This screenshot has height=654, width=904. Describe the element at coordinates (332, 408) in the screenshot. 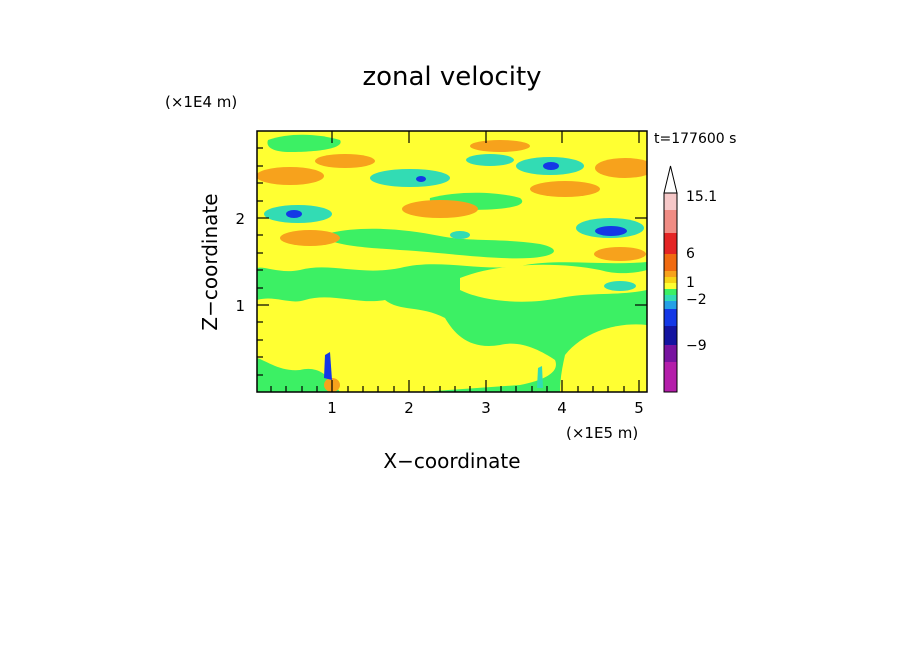

I see `x-tick-label: 1` at that location.